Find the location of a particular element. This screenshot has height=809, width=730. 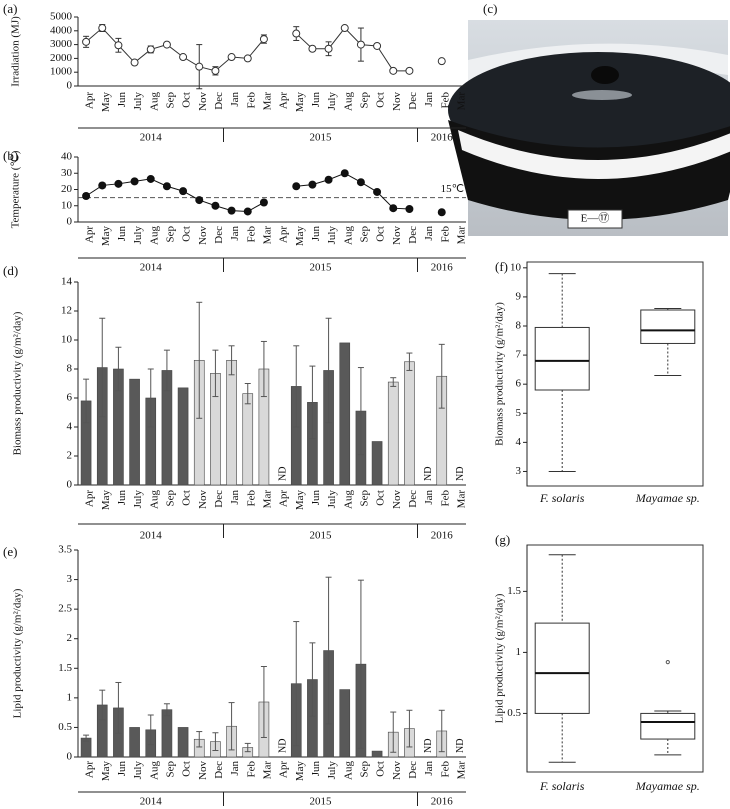

y-tick-label: 30 is located at coordinates (67, 173).